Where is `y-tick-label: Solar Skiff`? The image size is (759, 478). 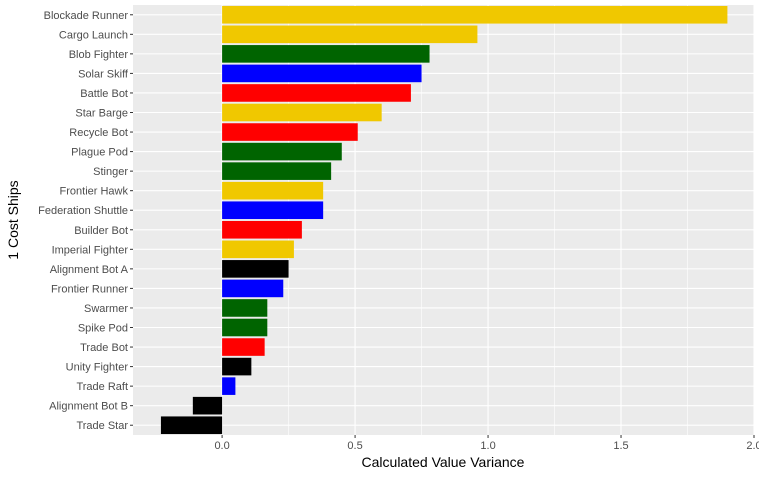 y-tick-label: Solar Skiff is located at coordinates (103, 74).